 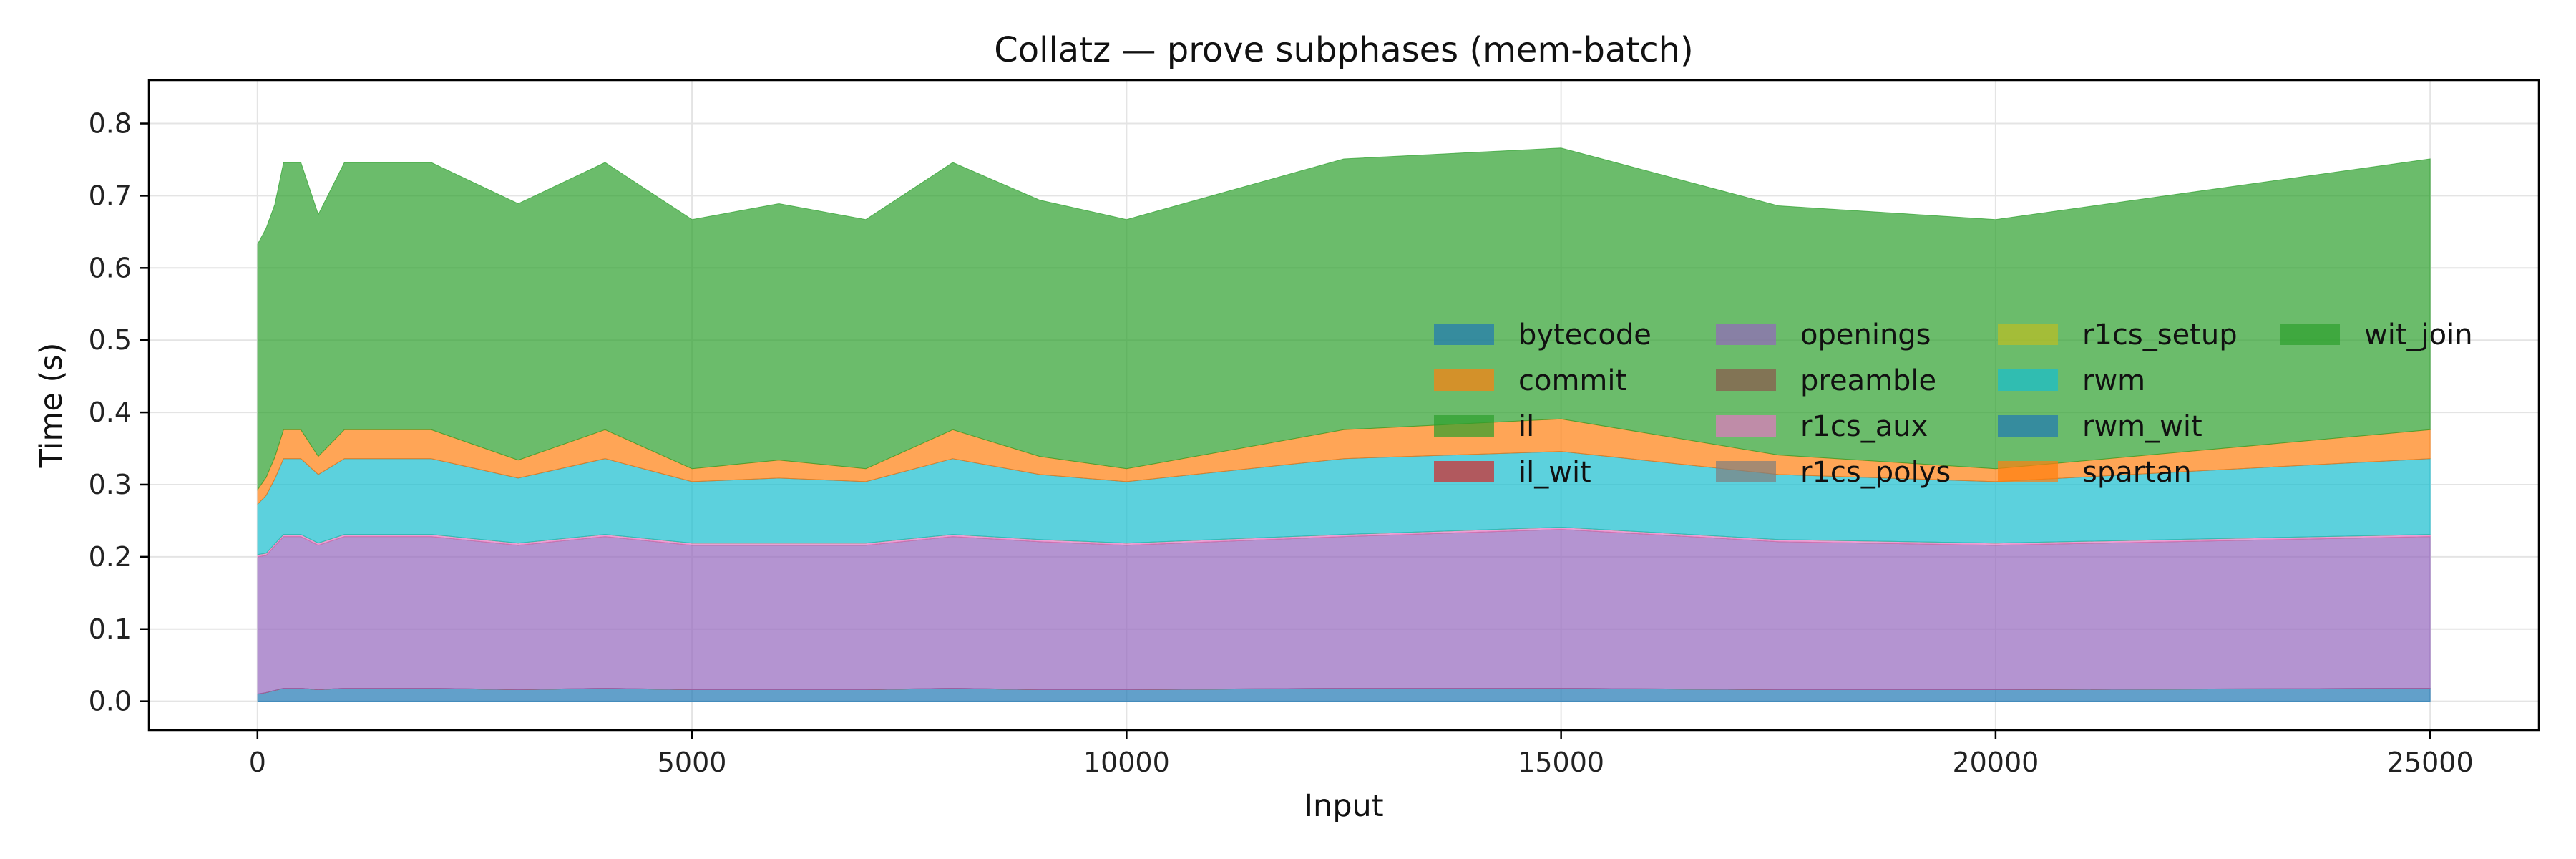 I want to click on y-tick-label: 0.8, so click(x=110, y=124).